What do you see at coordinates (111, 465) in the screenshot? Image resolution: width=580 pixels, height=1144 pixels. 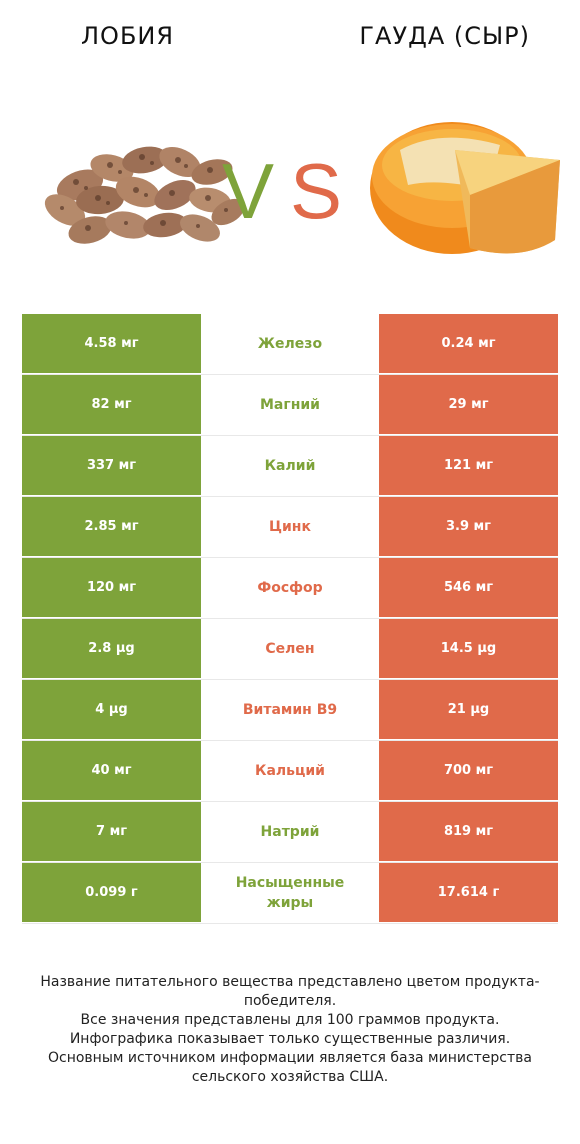 I see `left-value: 337 мг` at bounding box center [111, 465].